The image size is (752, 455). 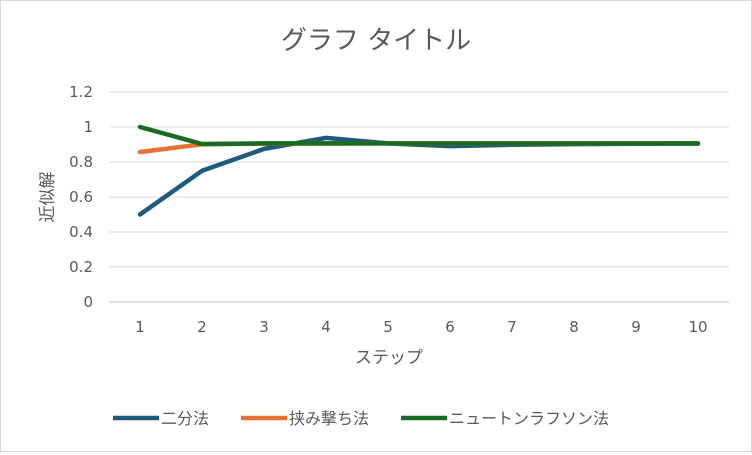 I want to click on x-axis-ticks: 1 2 3 4 5 6 7 8 9 10, so click(x=421, y=327).